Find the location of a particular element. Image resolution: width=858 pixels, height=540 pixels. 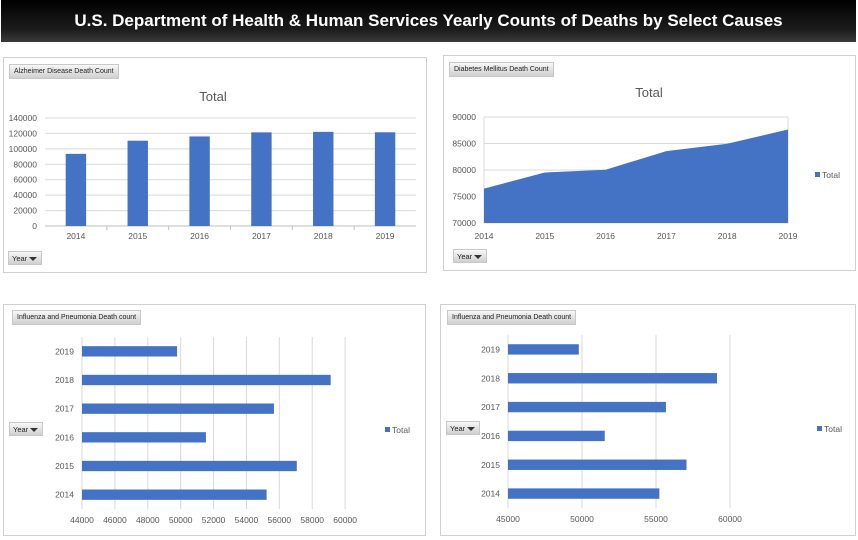

y-tick-label: 90000 is located at coordinates (464, 117).